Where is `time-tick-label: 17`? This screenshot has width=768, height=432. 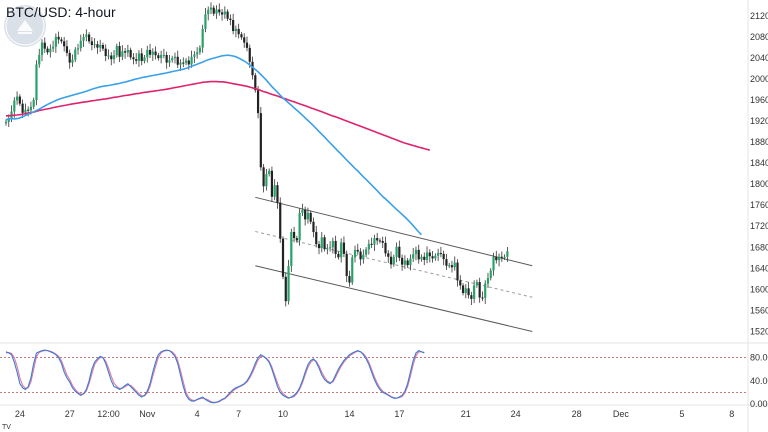 time-tick-label: 17 is located at coordinates (399, 414).